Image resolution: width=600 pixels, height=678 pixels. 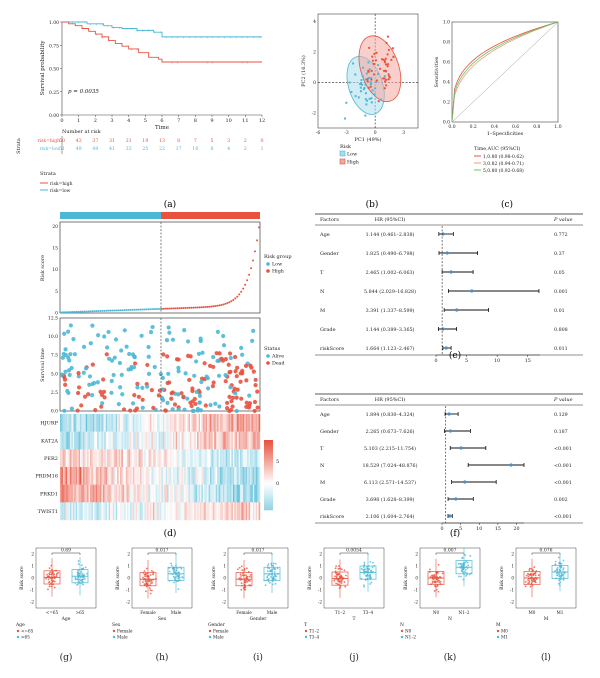 I want to click on km-nrisk-low-value: 8, so click(x=211, y=149).